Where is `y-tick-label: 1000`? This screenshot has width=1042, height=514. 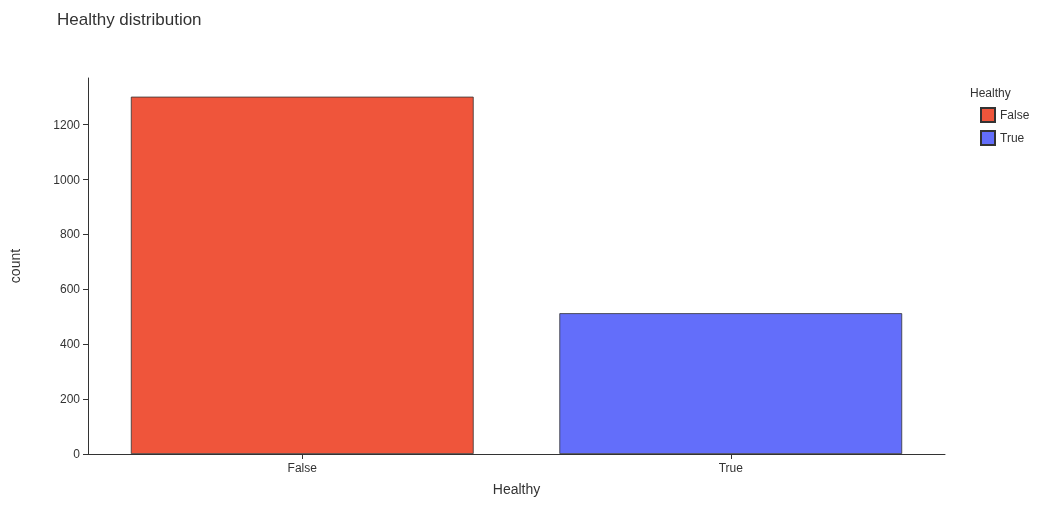
y-tick-label: 1000 is located at coordinates (67, 179).